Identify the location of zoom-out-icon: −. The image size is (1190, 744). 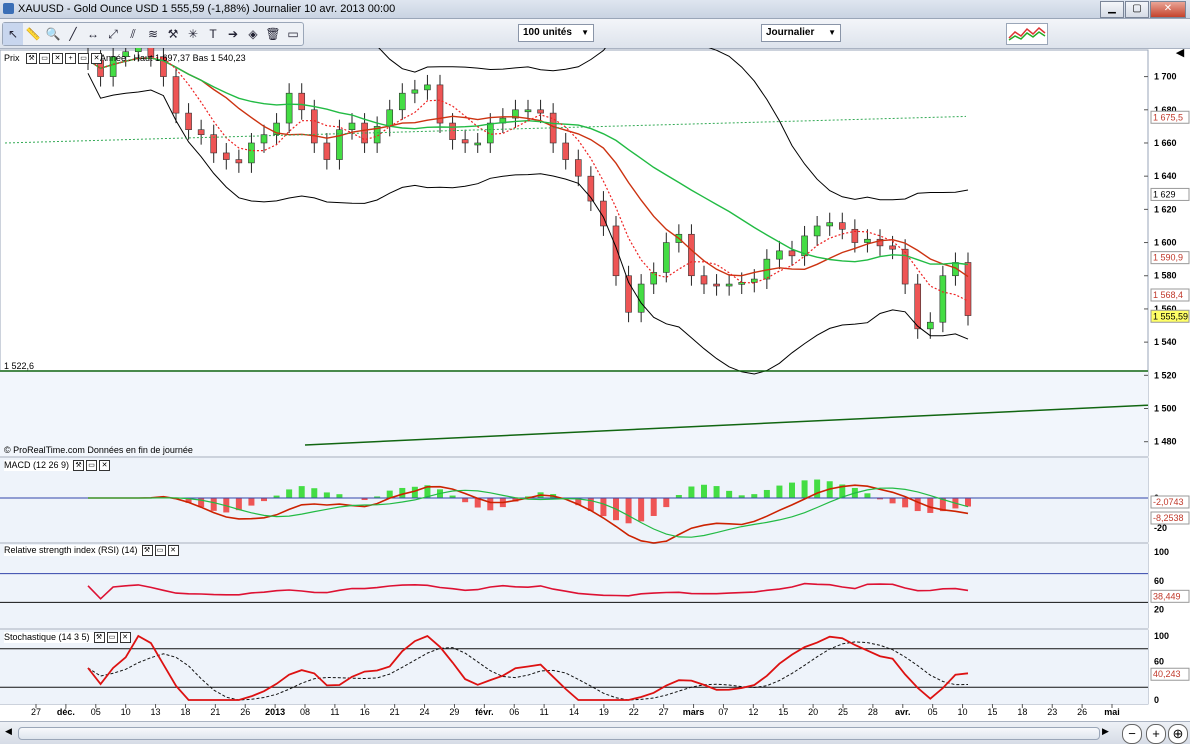
(1132, 734).